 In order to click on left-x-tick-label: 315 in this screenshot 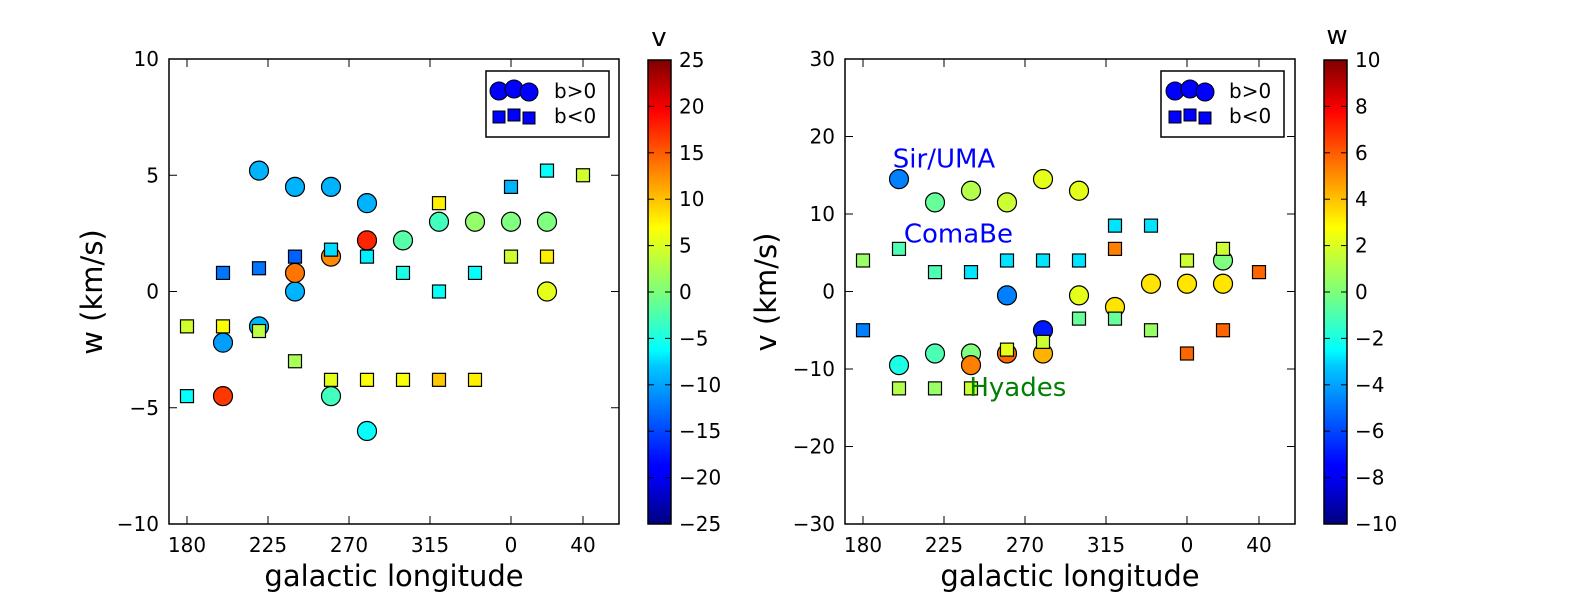, I will do `click(430, 545)`.